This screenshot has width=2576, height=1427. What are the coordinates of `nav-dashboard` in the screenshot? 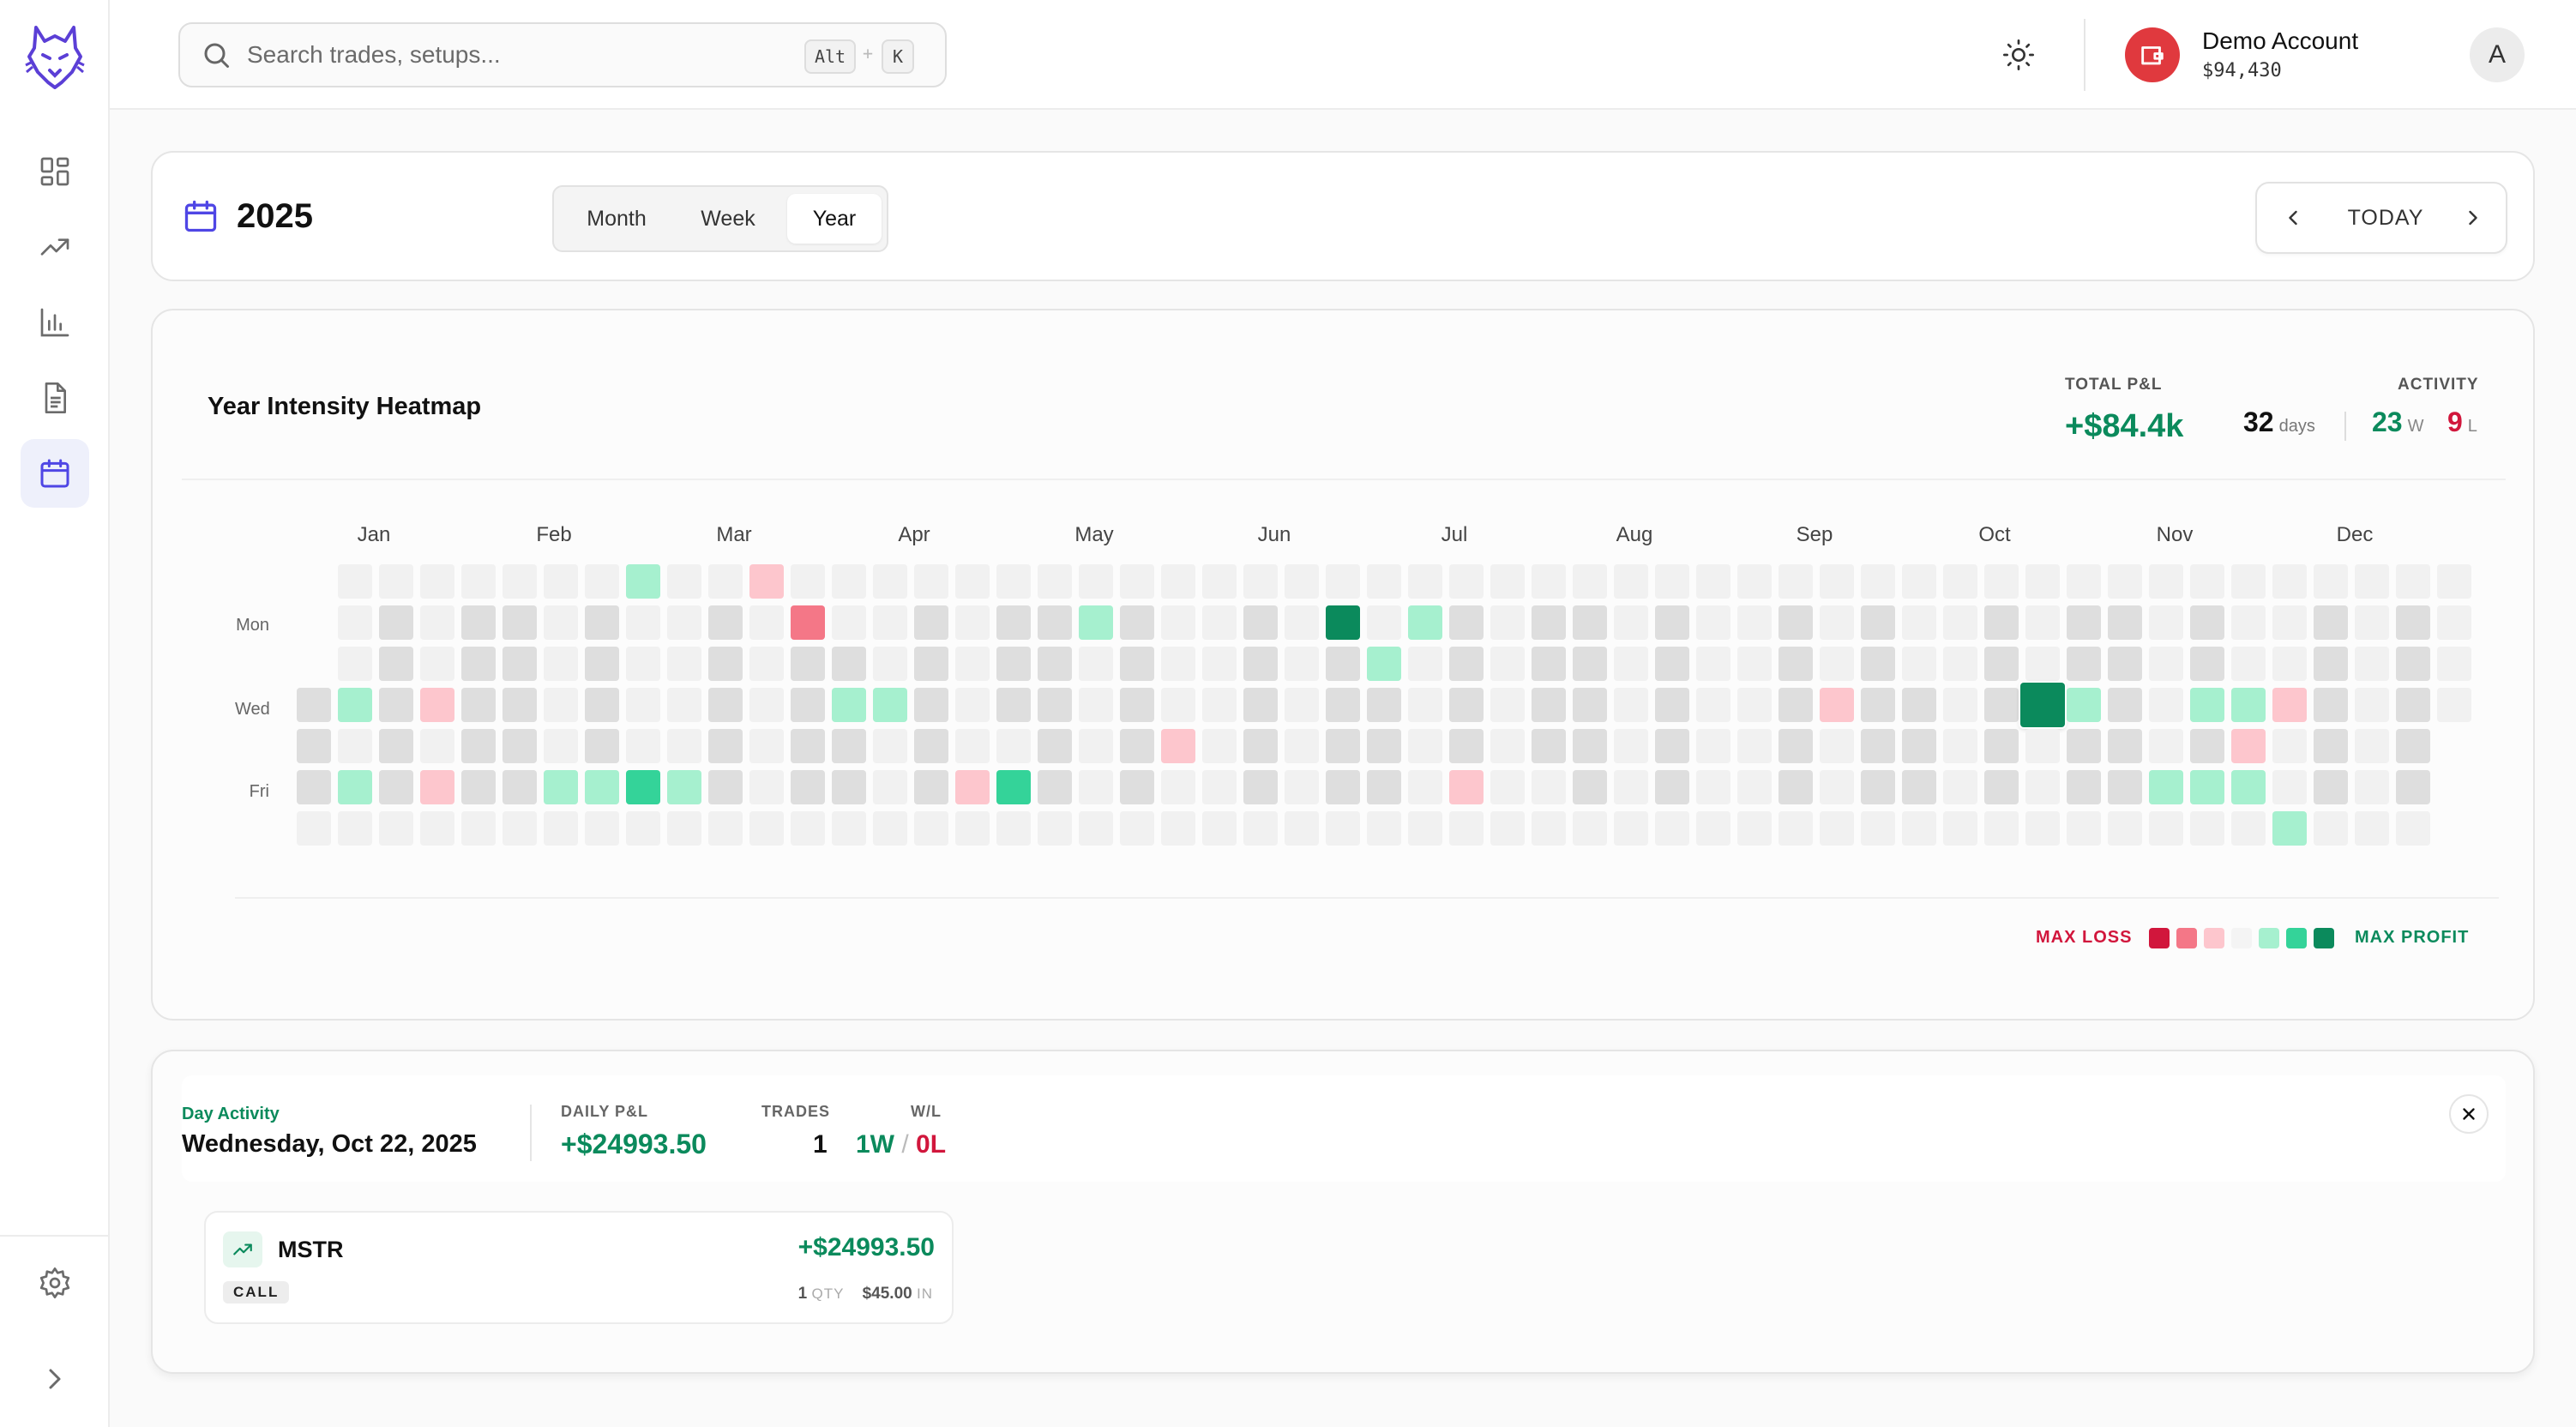 It's located at (55, 171).